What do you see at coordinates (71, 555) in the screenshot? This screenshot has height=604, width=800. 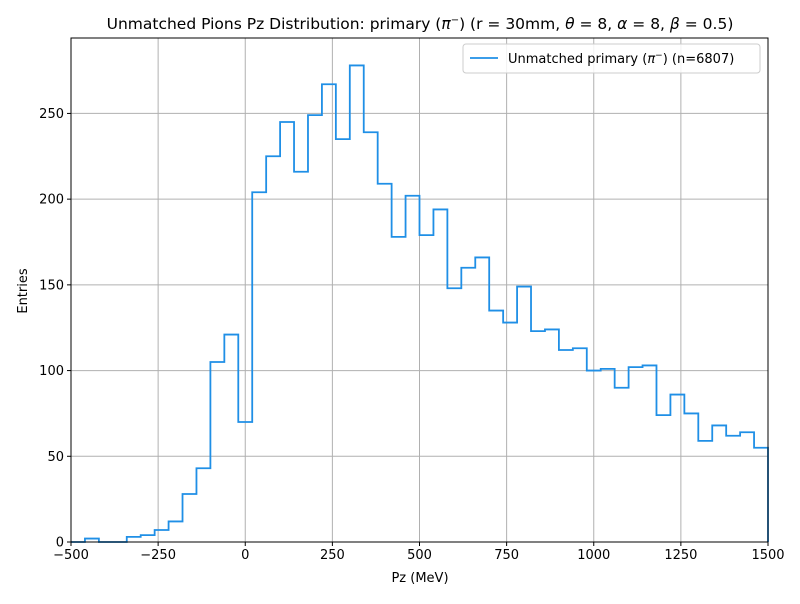 I see `x-tick-label: −500` at bounding box center [71, 555].